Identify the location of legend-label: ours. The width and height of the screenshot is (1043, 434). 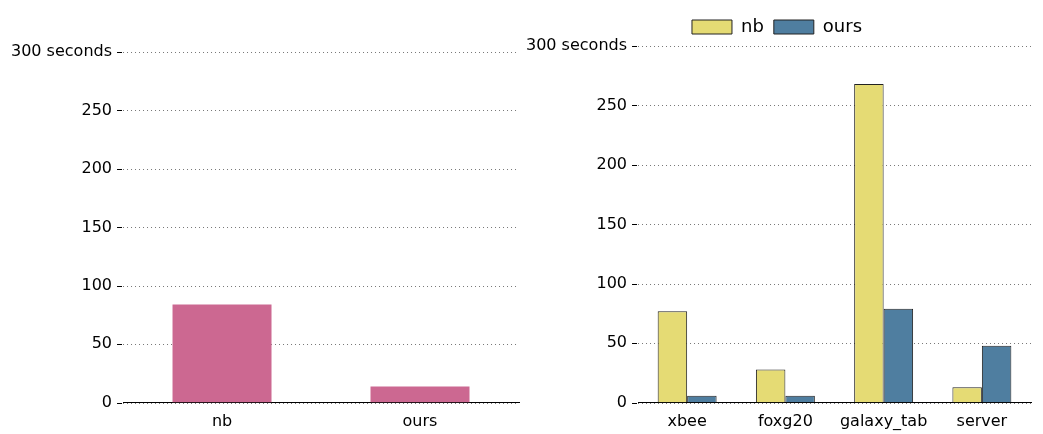
(842, 25).